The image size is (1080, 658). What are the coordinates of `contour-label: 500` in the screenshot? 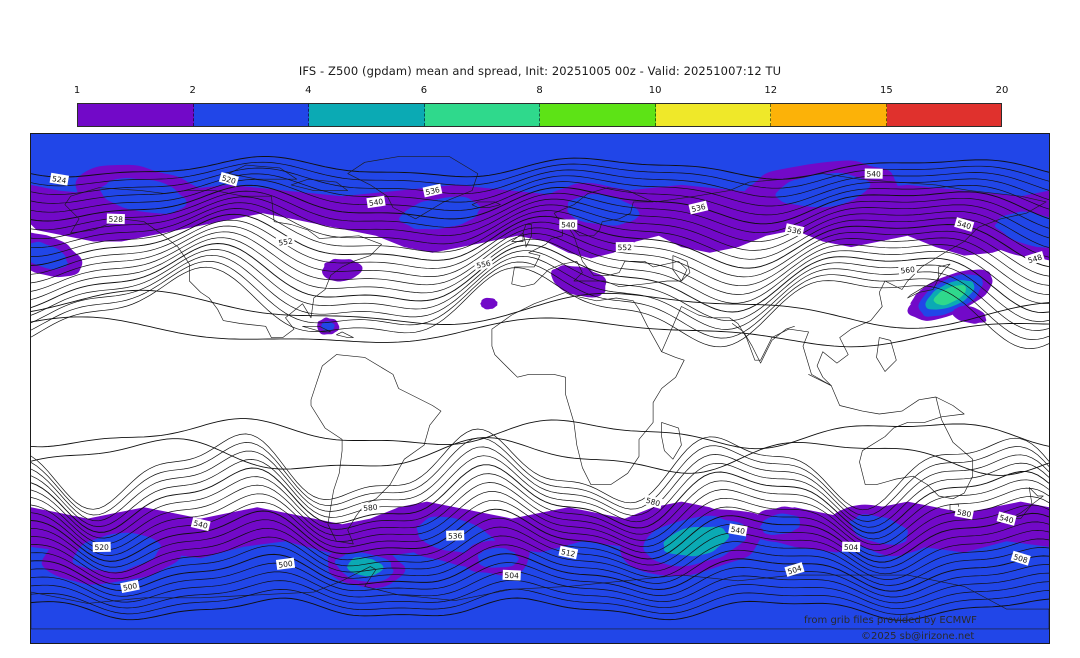 It's located at (285, 563).